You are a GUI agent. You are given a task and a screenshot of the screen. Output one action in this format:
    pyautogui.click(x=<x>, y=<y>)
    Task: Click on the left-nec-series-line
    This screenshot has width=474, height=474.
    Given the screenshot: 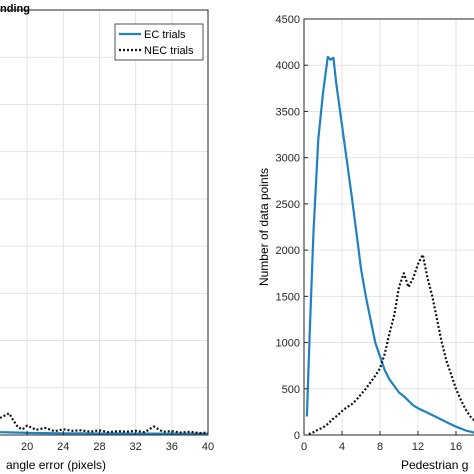 What is the action you would take?
    pyautogui.click(x=104, y=423)
    